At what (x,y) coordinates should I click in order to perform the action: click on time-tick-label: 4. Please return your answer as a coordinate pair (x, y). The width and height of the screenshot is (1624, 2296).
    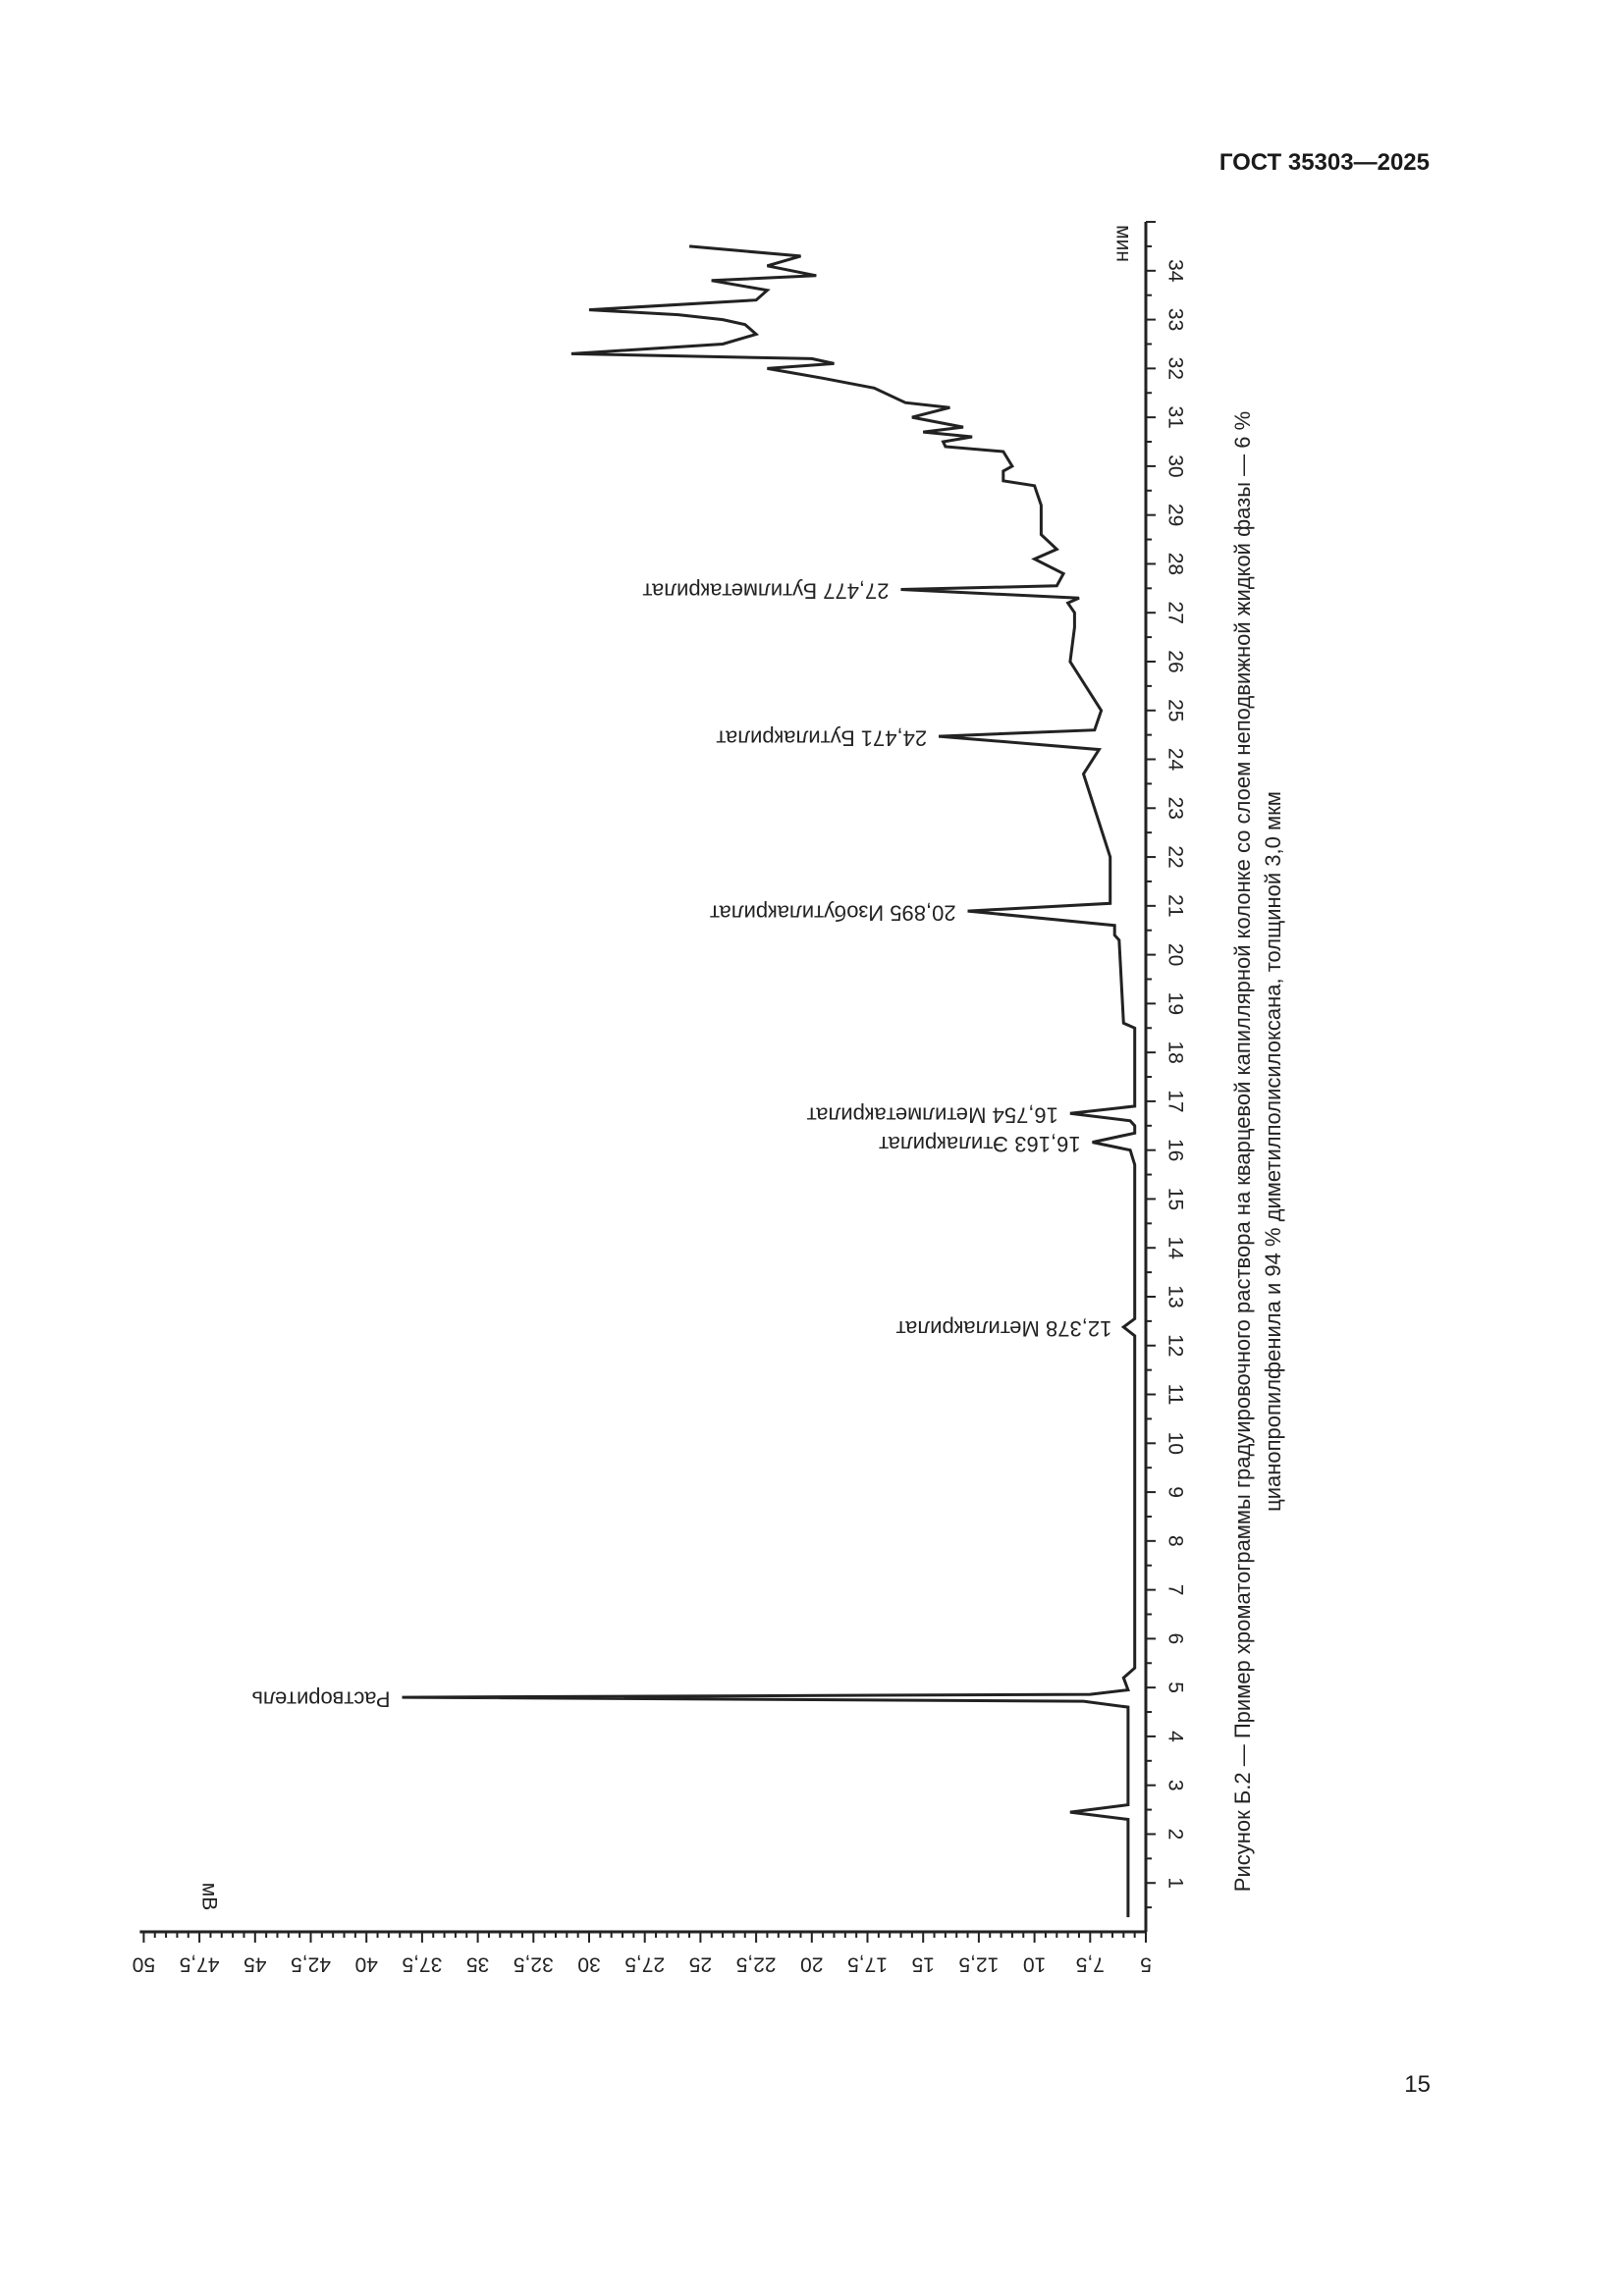
    Looking at the image, I should click on (1175, 1736).